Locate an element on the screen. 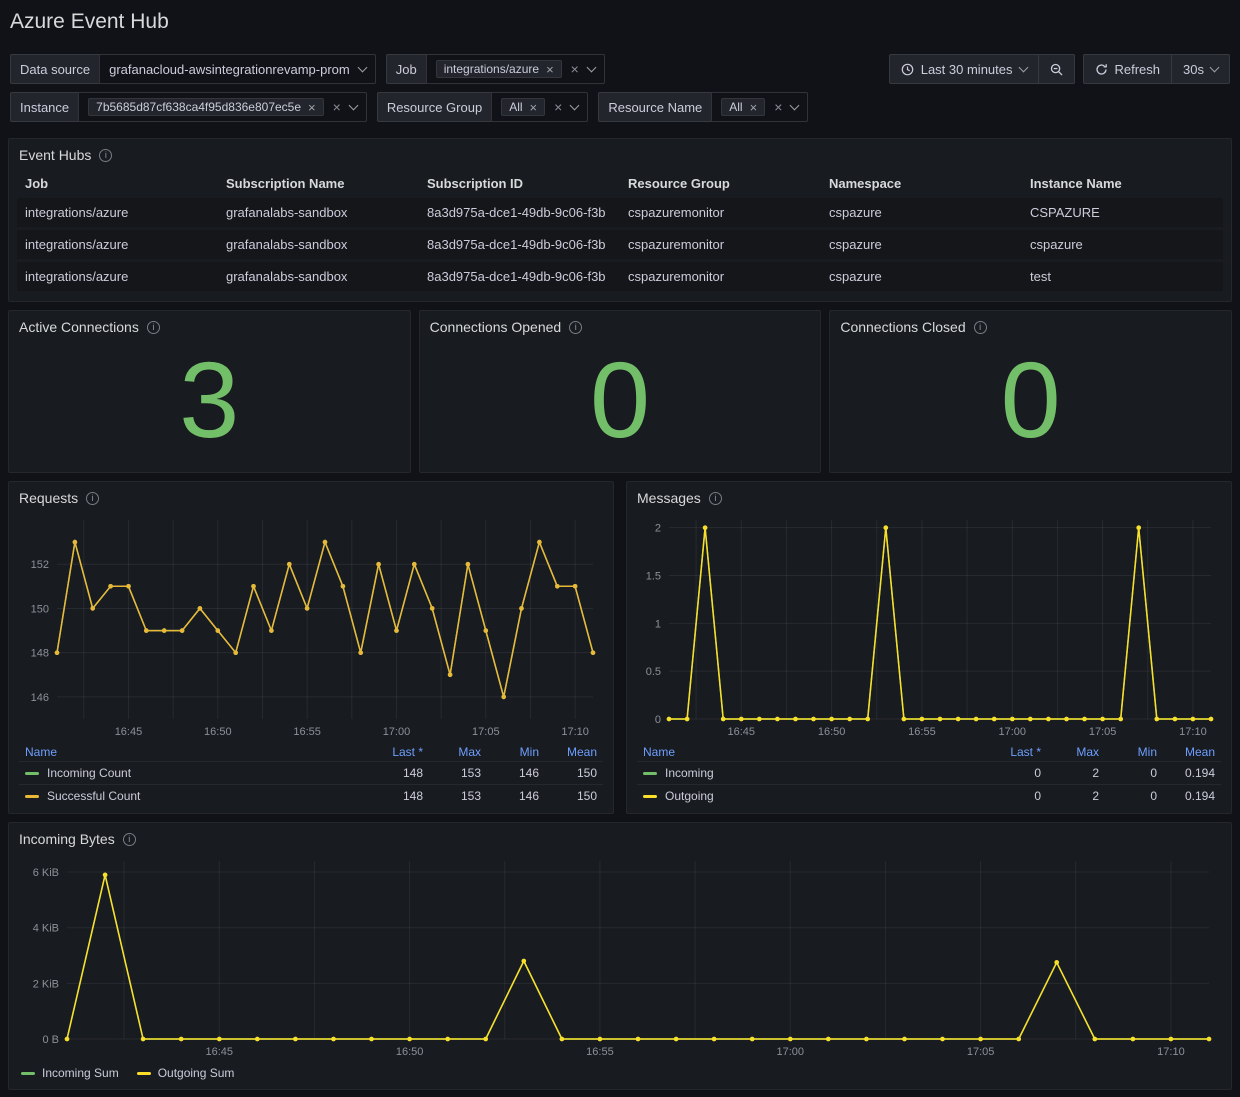 This screenshot has width=1240, height=1097. svg-text: 2 is located at coordinates (658, 529).